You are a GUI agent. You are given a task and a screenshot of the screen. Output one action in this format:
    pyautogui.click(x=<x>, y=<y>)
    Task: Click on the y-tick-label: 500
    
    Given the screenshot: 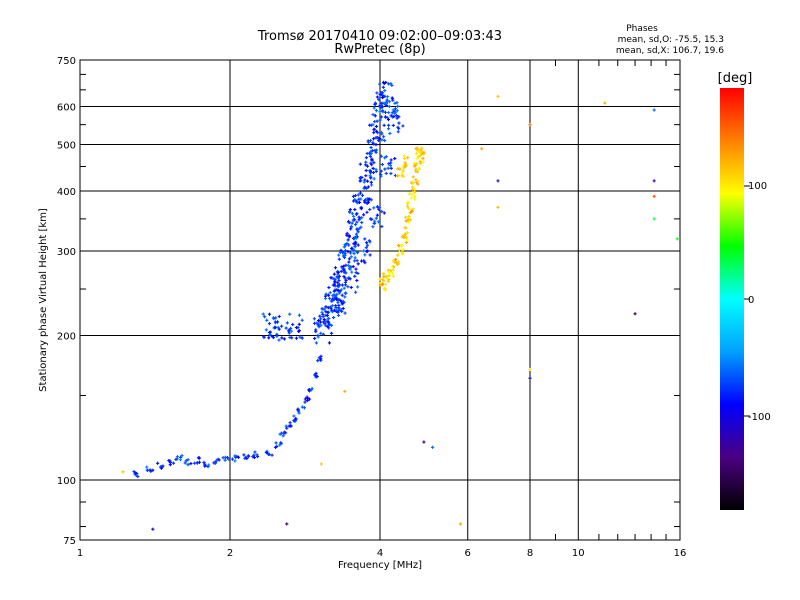 What is the action you would take?
    pyautogui.click(x=66, y=146)
    